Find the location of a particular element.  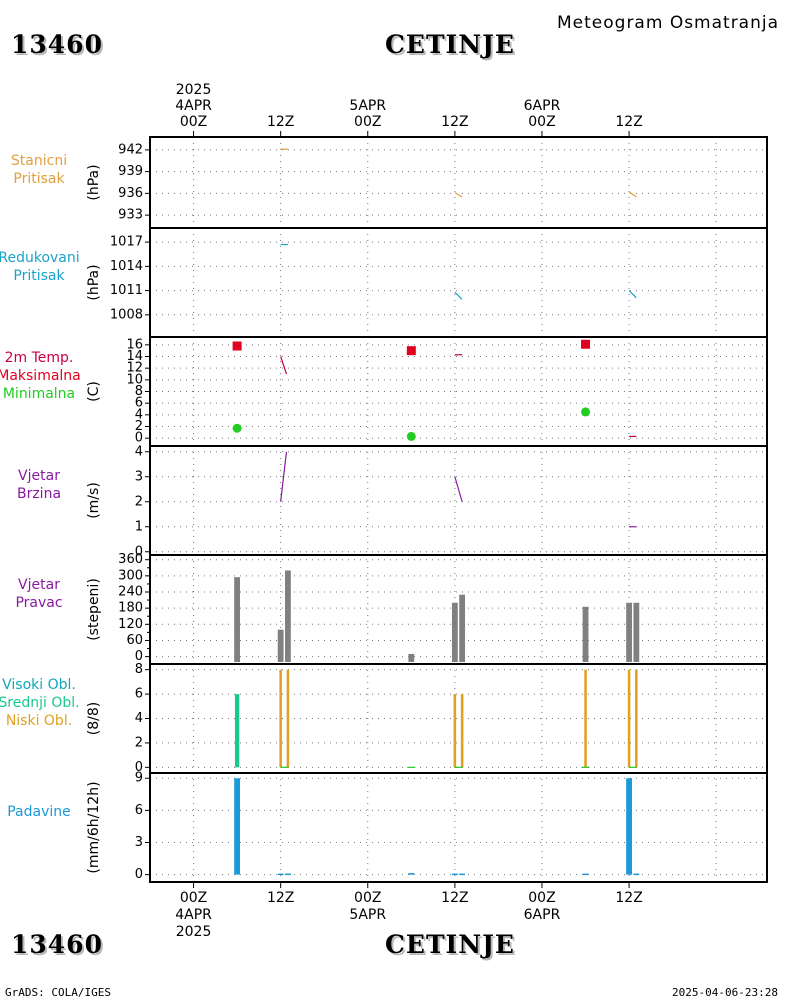

bottom-time-label-0-0: 00Z is located at coordinates (193, 898).